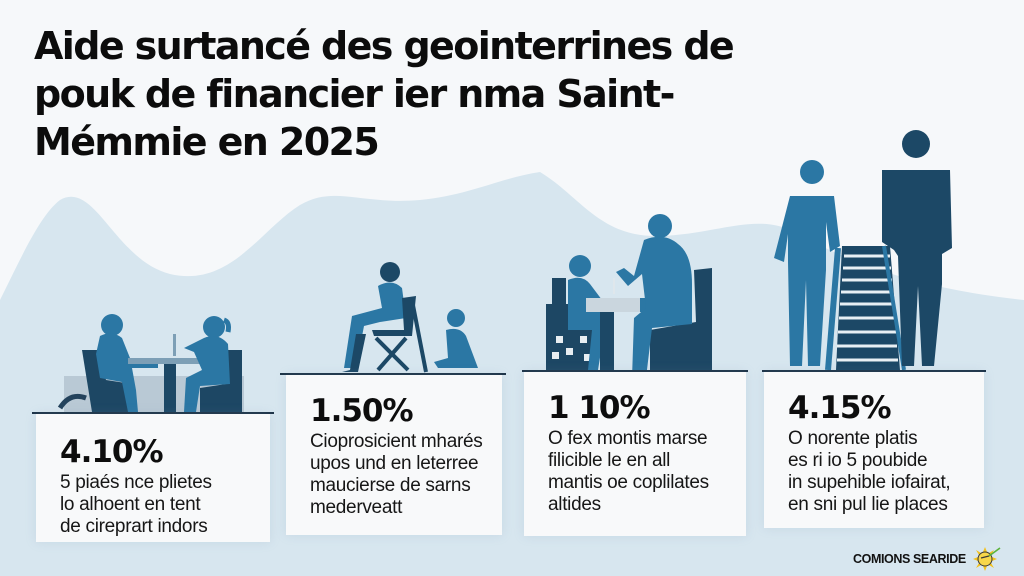 This screenshot has width=1024, height=576. Describe the element at coordinates (853, 438) in the screenshot. I see `desc-line: O norente platis` at that location.